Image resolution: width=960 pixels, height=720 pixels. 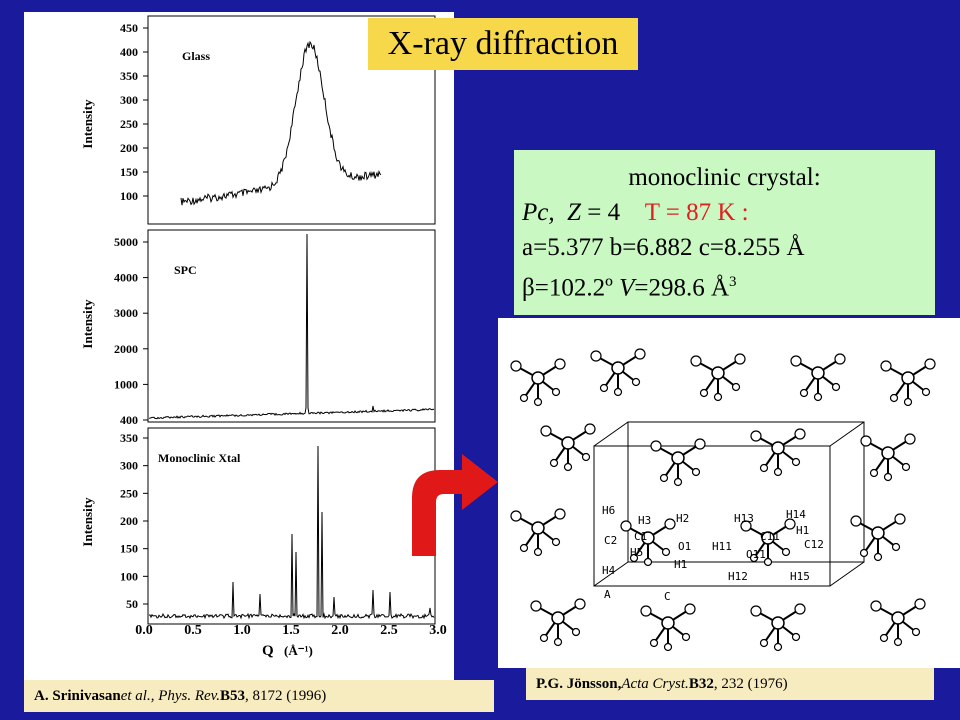 I want to click on spc-plot-frame, so click(x=291, y=326).